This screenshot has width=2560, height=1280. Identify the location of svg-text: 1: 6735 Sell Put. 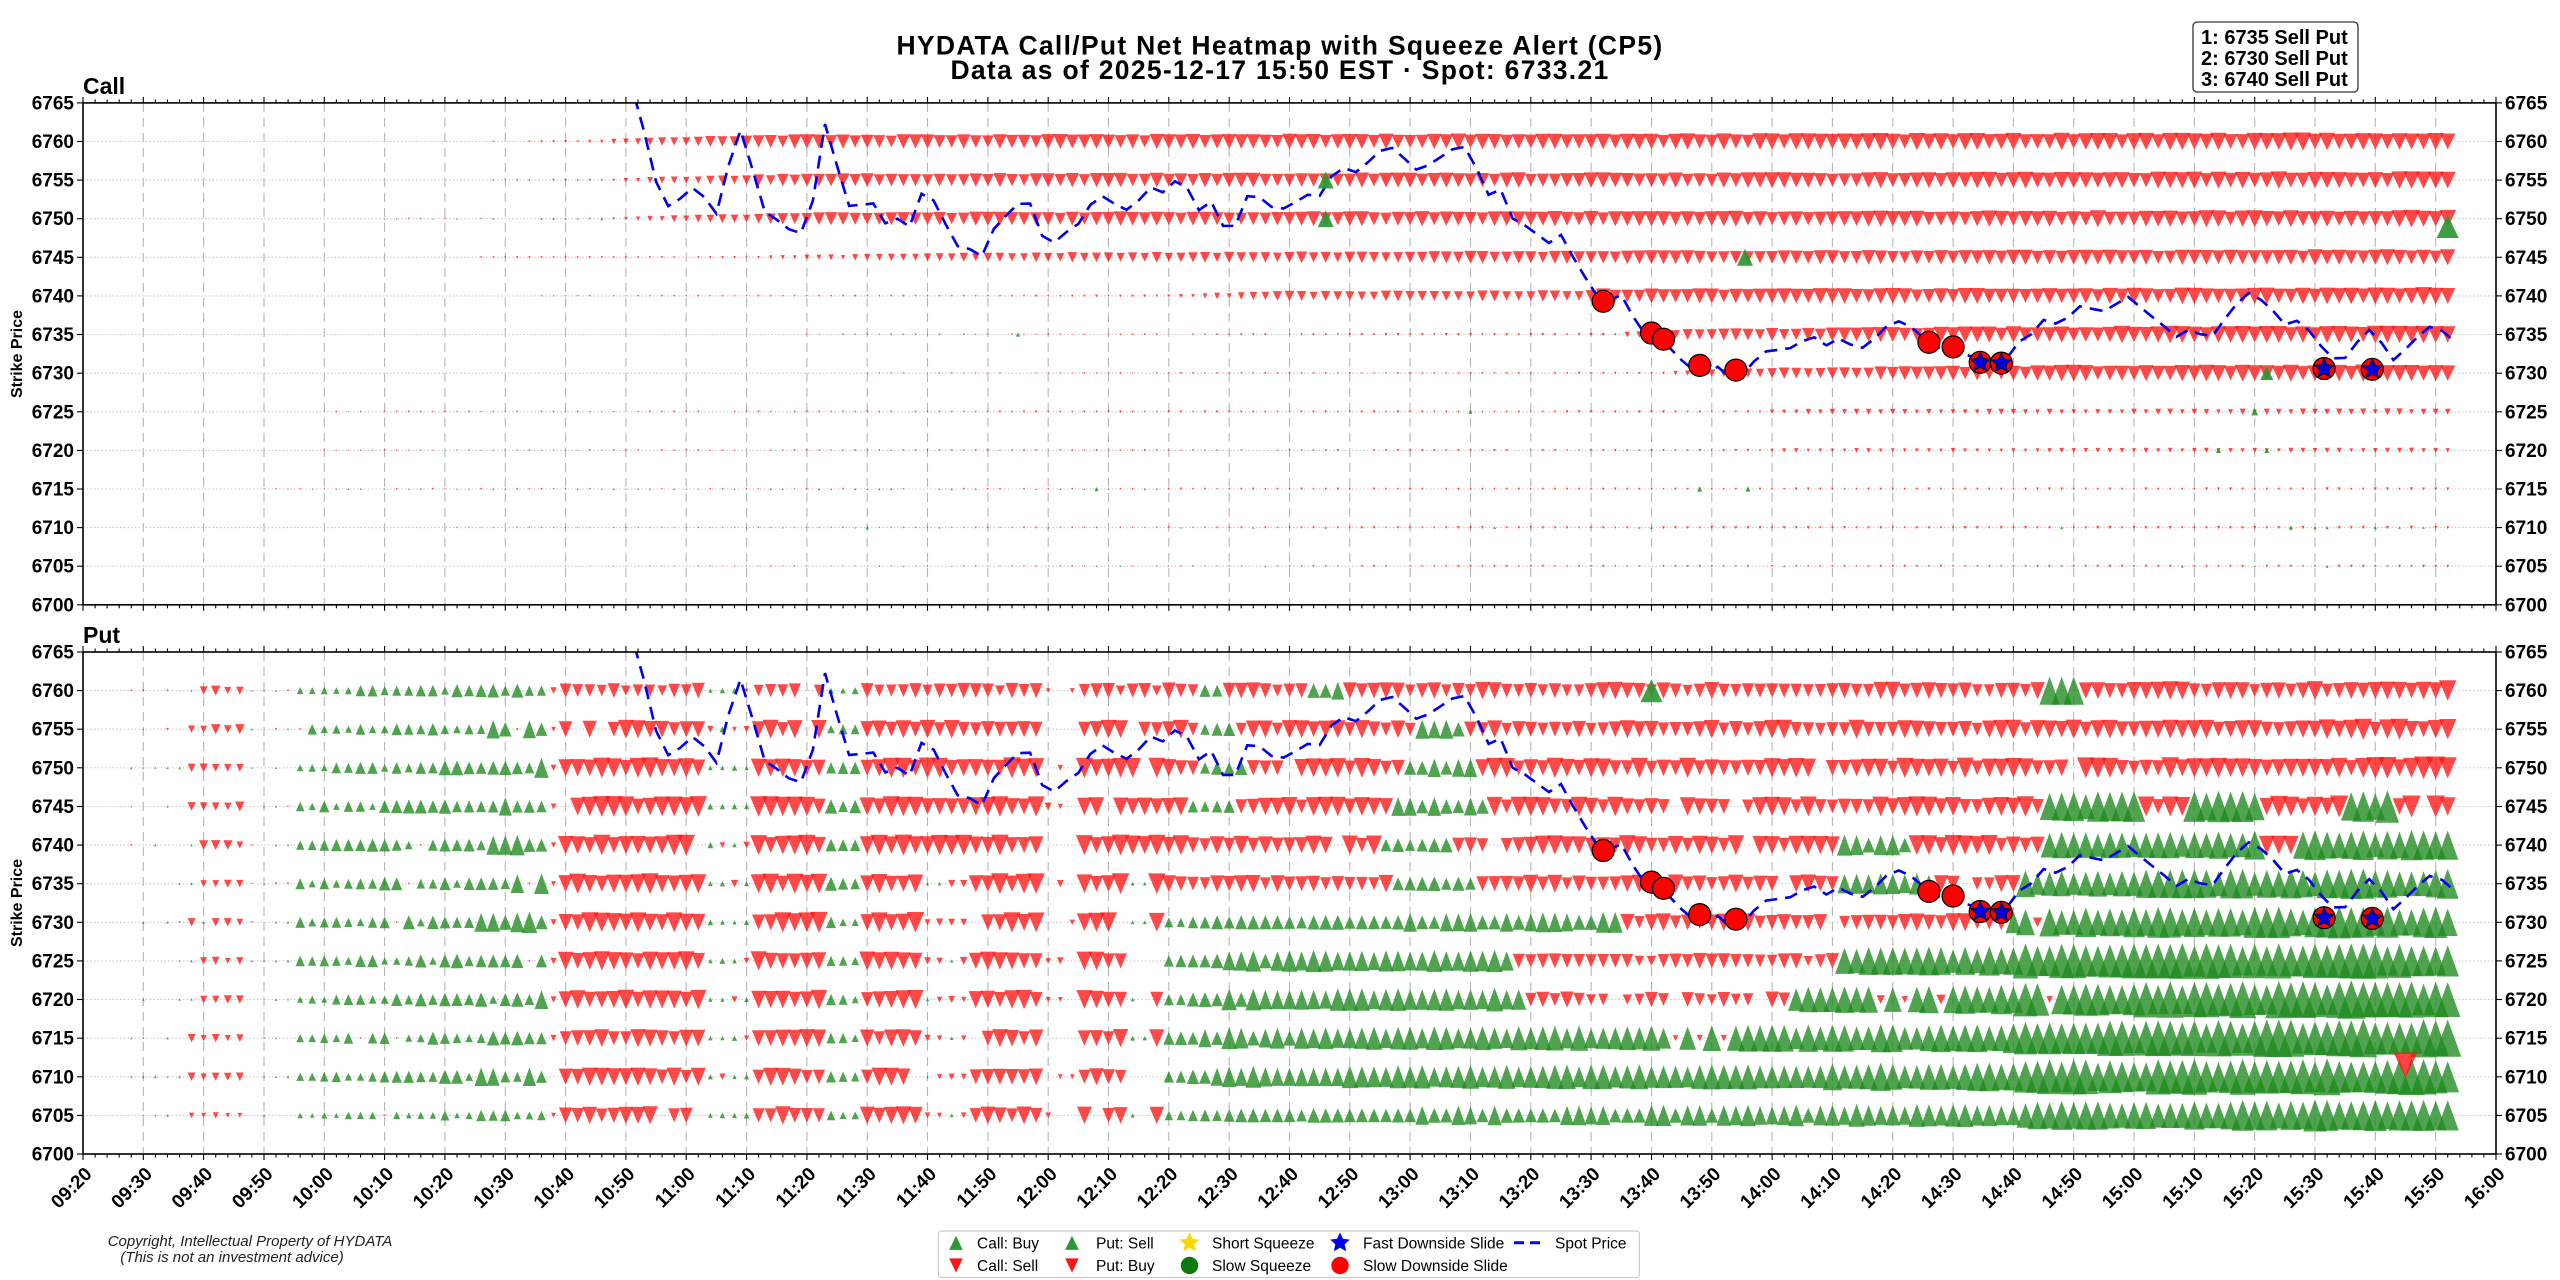
(2274, 38).